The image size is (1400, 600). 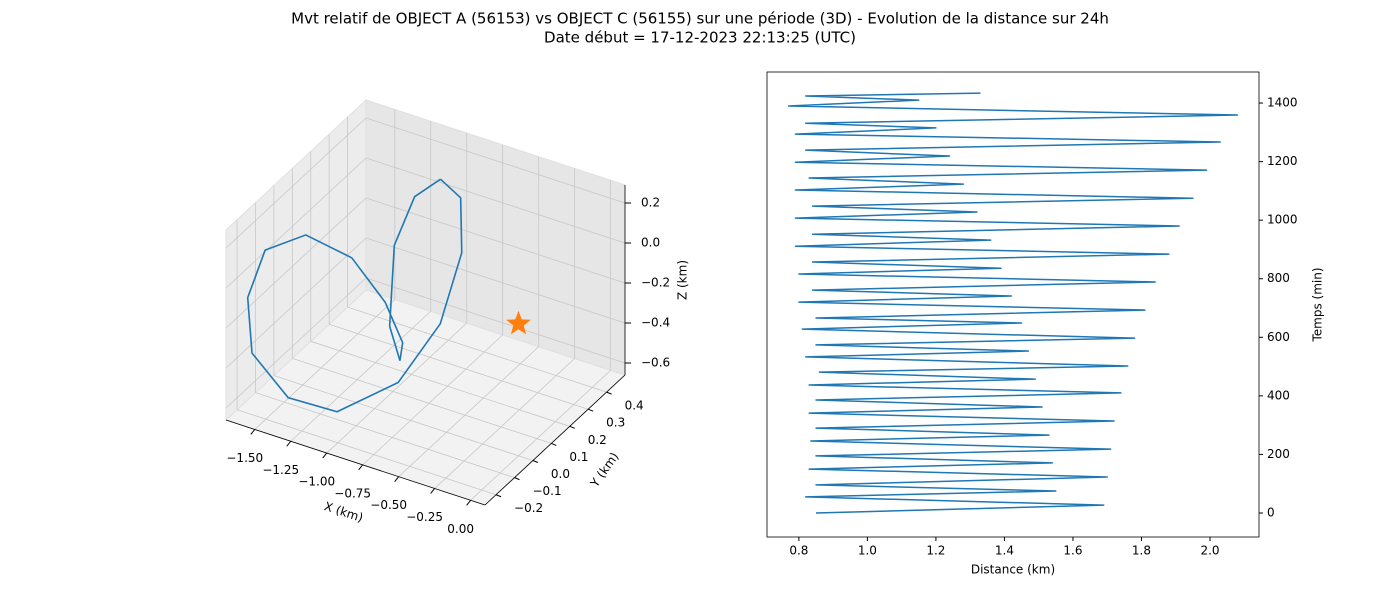 I want to click on x-tick-label: −1.25, so click(x=280, y=470).